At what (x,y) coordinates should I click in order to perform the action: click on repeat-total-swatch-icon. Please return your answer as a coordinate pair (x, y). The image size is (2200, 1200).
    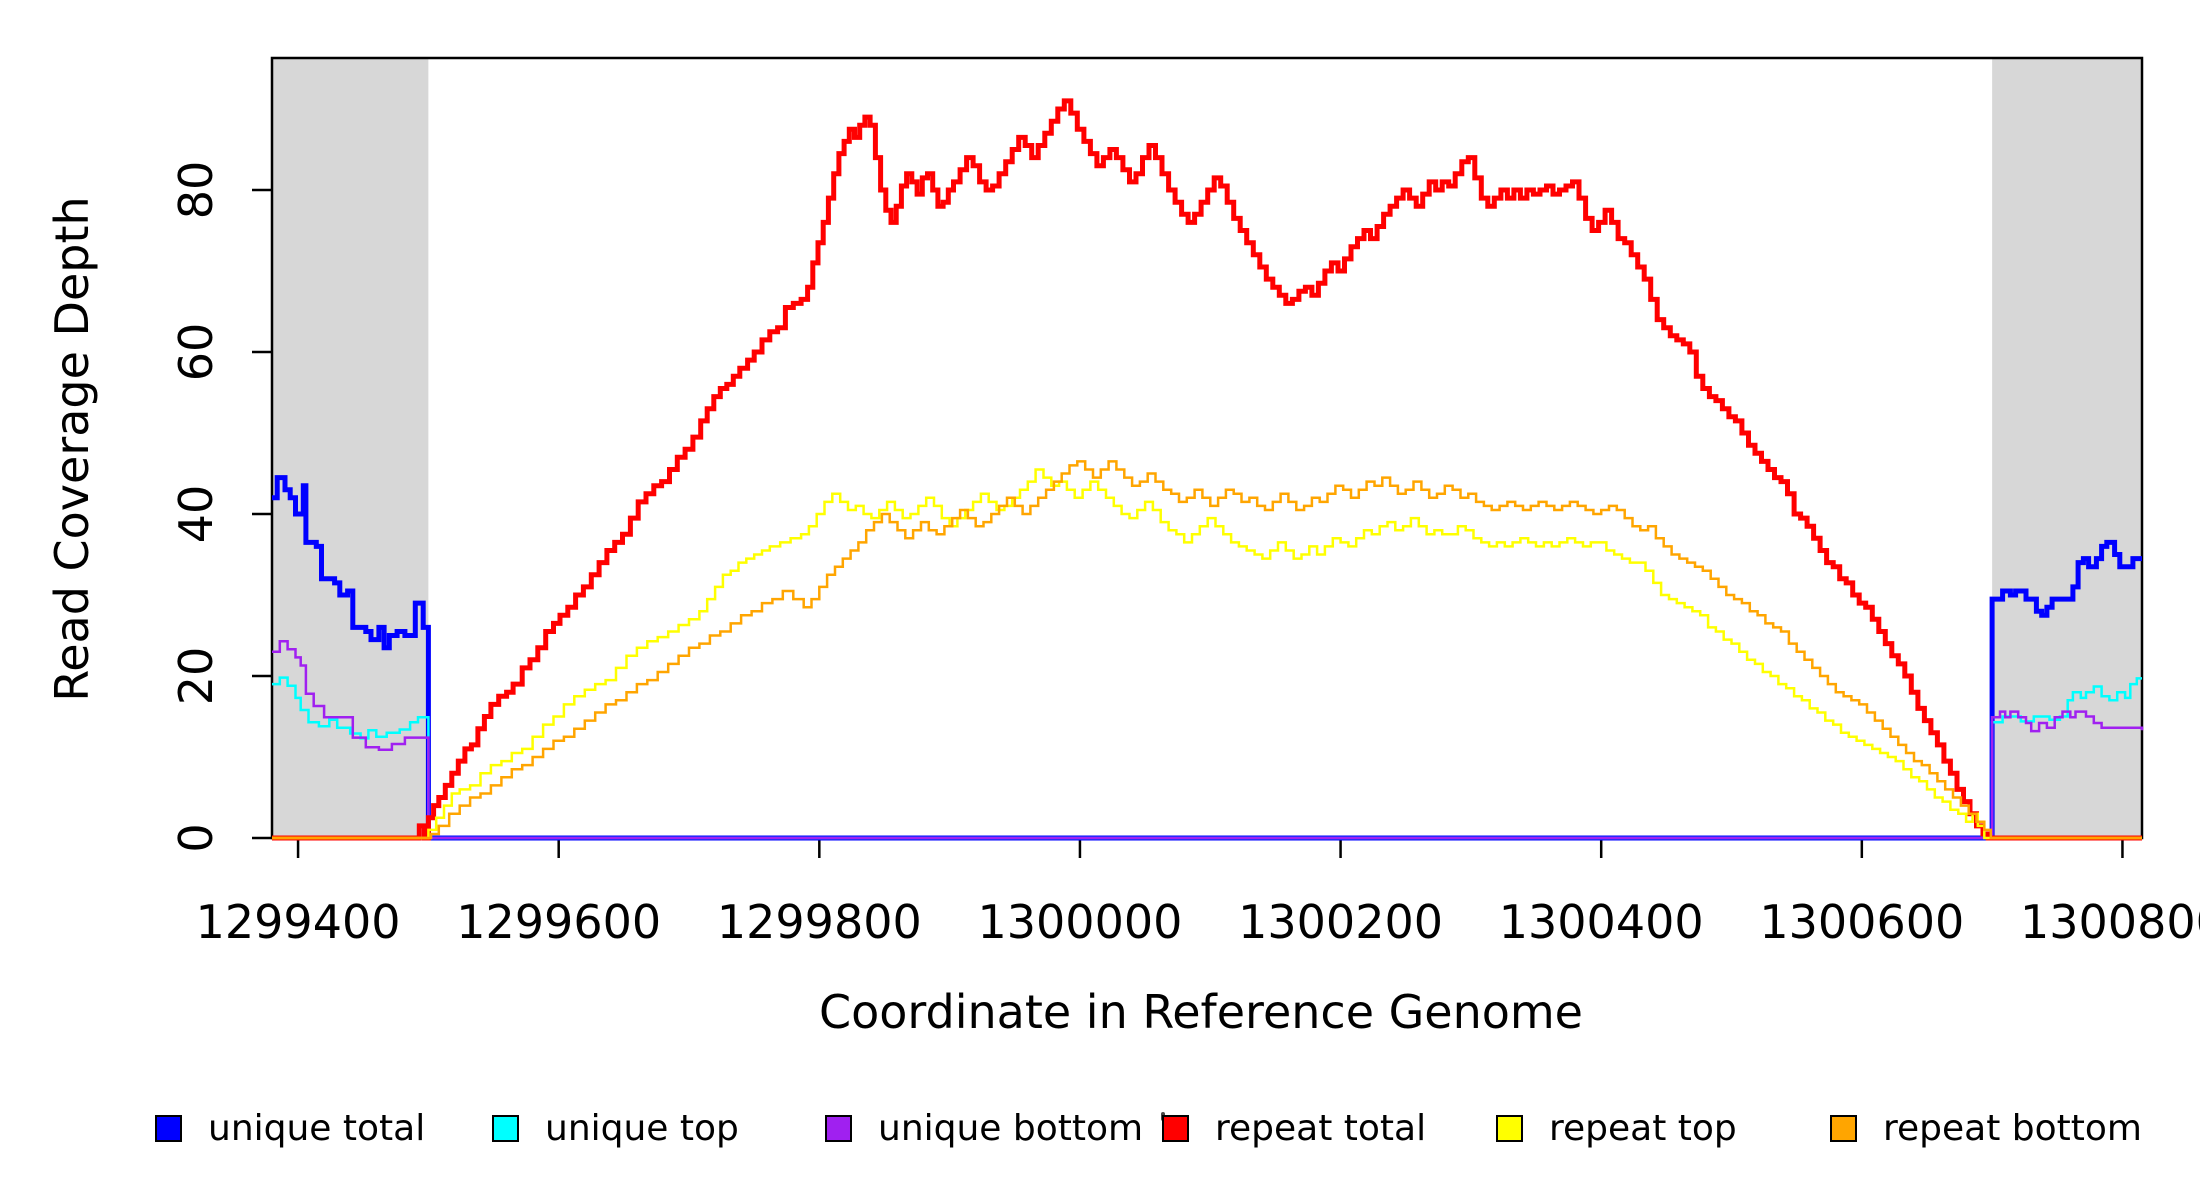
    Looking at the image, I should click on (1175, 1128).